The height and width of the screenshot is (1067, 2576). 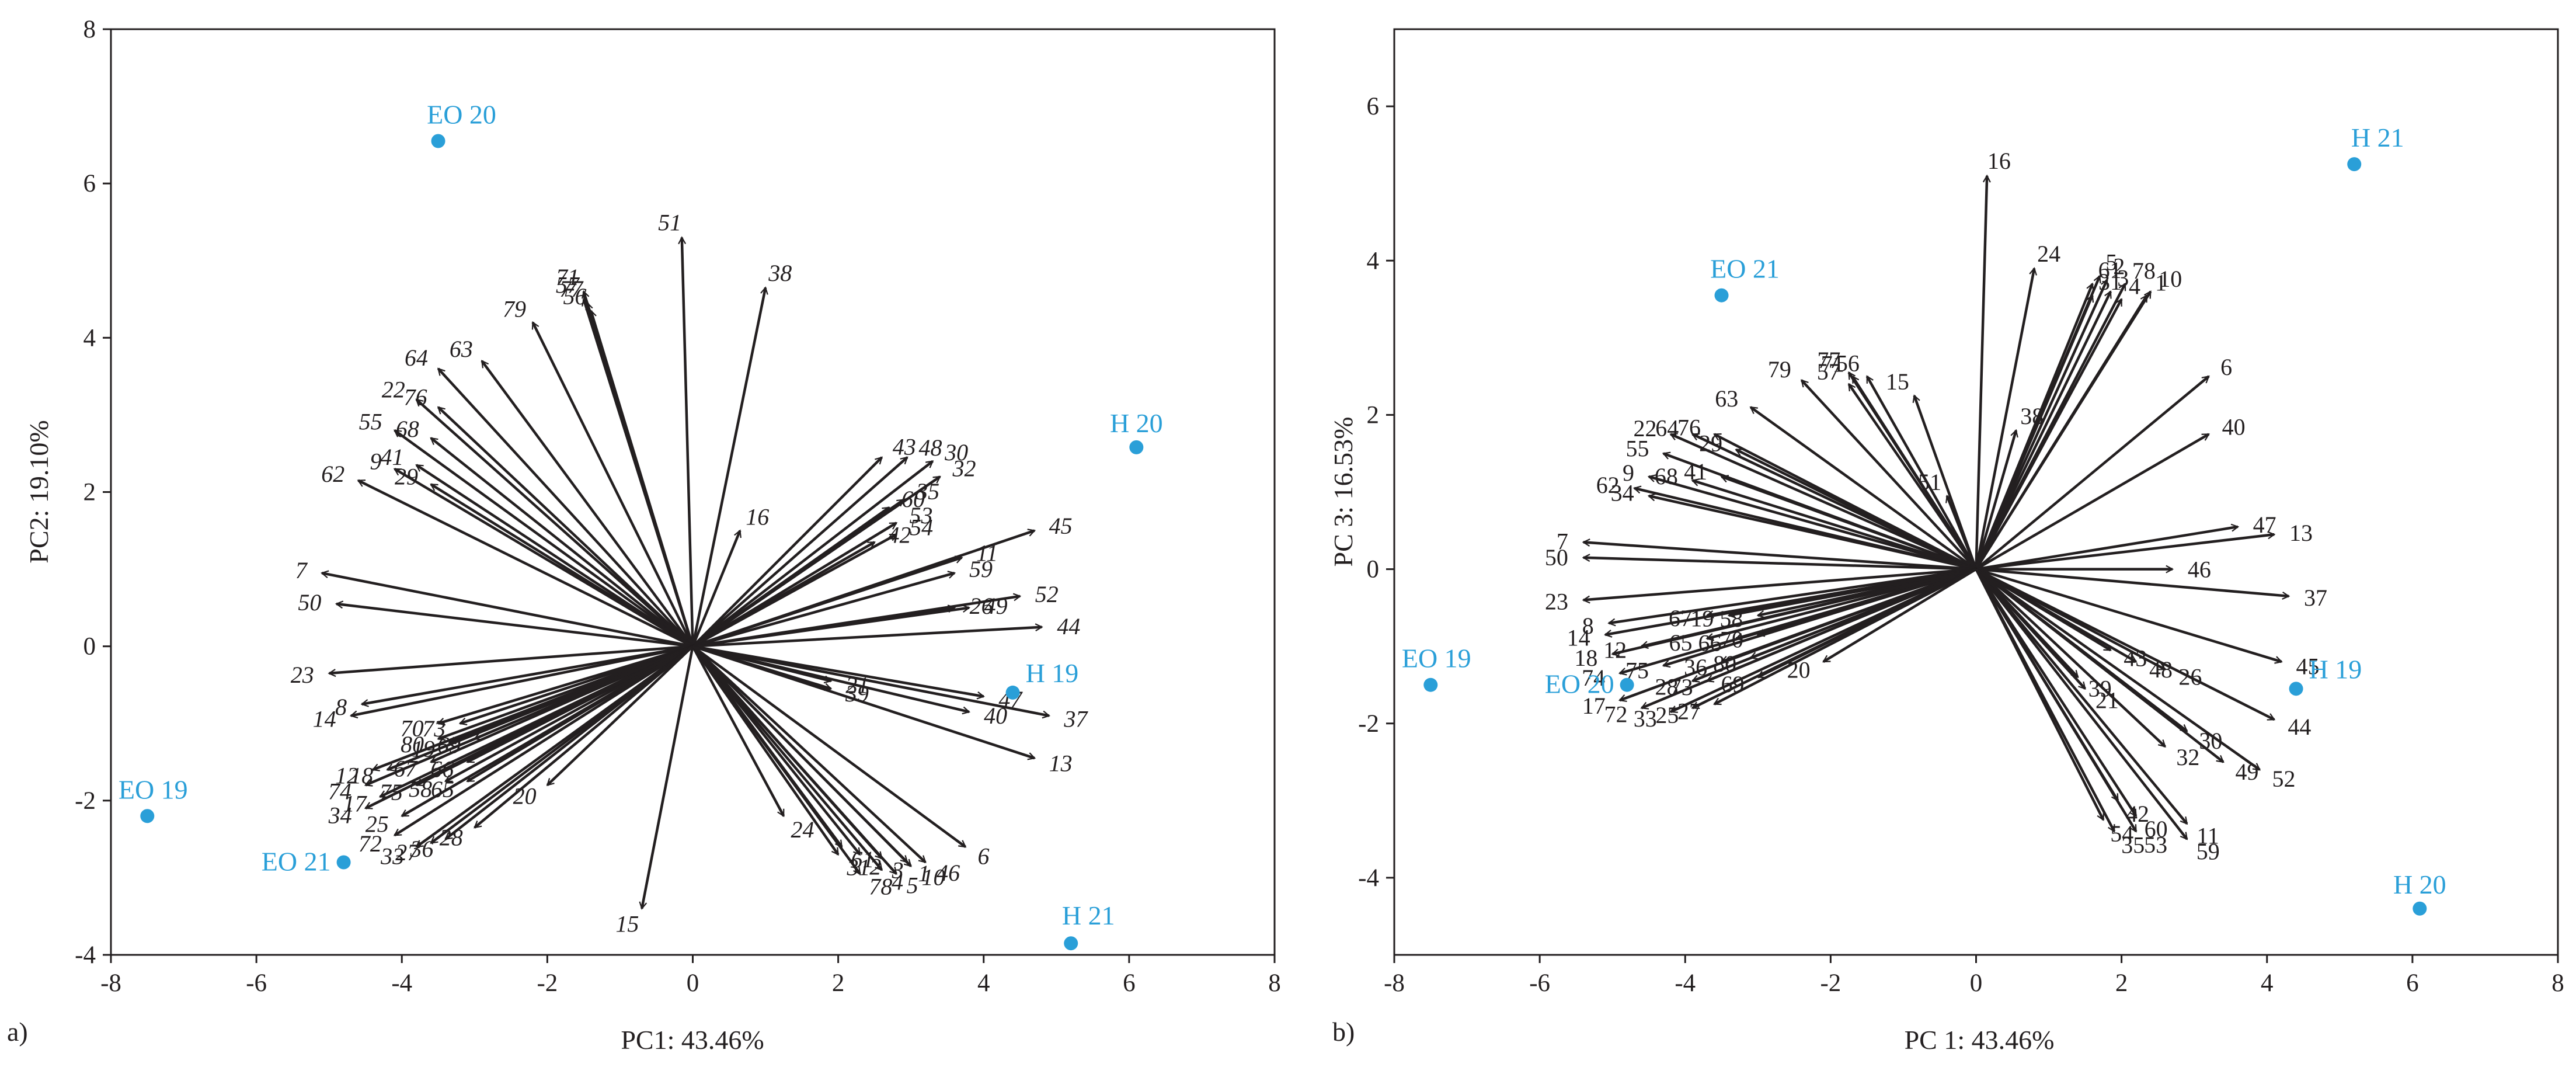 I want to click on panel-b-label: b), so click(x=1343, y=1032).